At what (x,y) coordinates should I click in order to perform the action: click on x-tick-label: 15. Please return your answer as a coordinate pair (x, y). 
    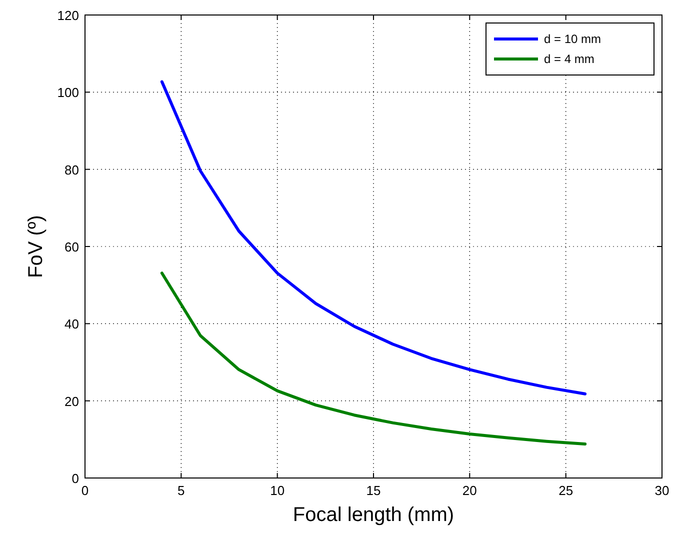
    Looking at the image, I should click on (373, 490).